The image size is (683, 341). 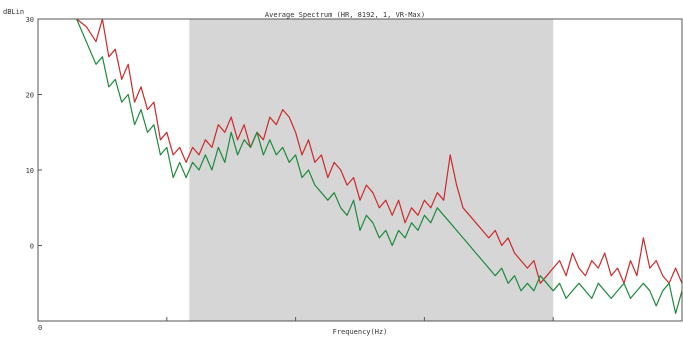 What do you see at coordinates (360, 332) in the screenshot?
I see `x-axis-label: Frequency(Hz)` at bounding box center [360, 332].